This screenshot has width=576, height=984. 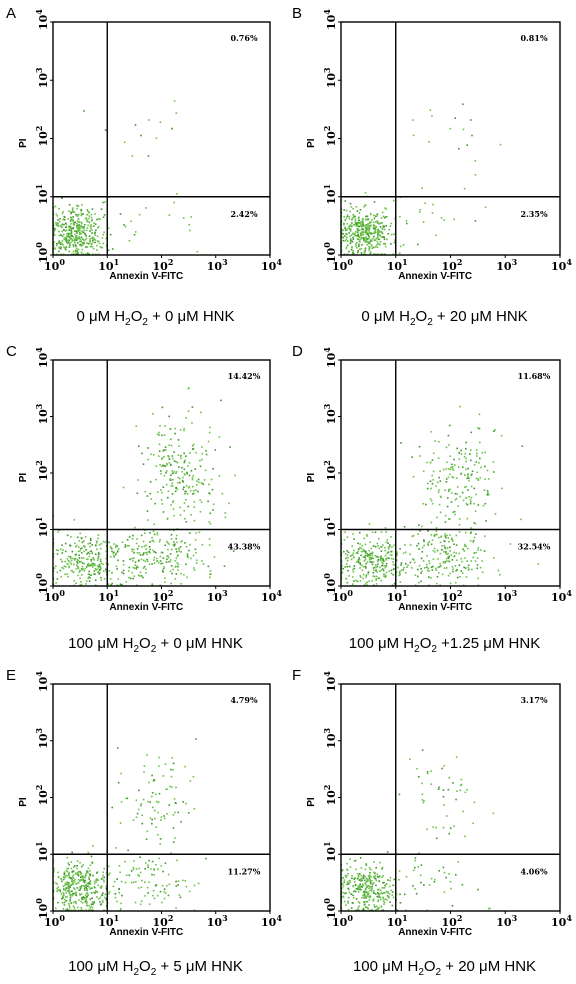 What do you see at coordinates (452, 596) in the screenshot?
I see `x-tick-label: 10²` at bounding box center [452, 596].